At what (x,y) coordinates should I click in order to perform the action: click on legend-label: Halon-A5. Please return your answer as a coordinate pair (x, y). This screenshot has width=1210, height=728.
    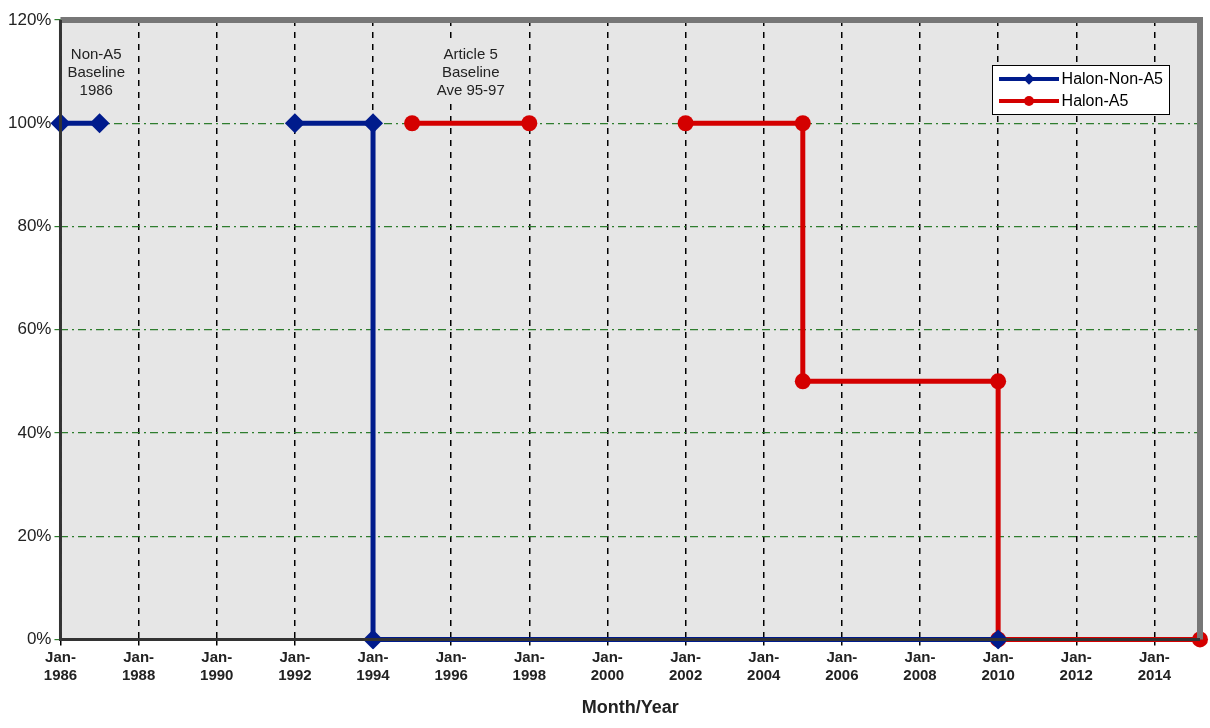
    Looking at the image, I should click on (1095, 101).